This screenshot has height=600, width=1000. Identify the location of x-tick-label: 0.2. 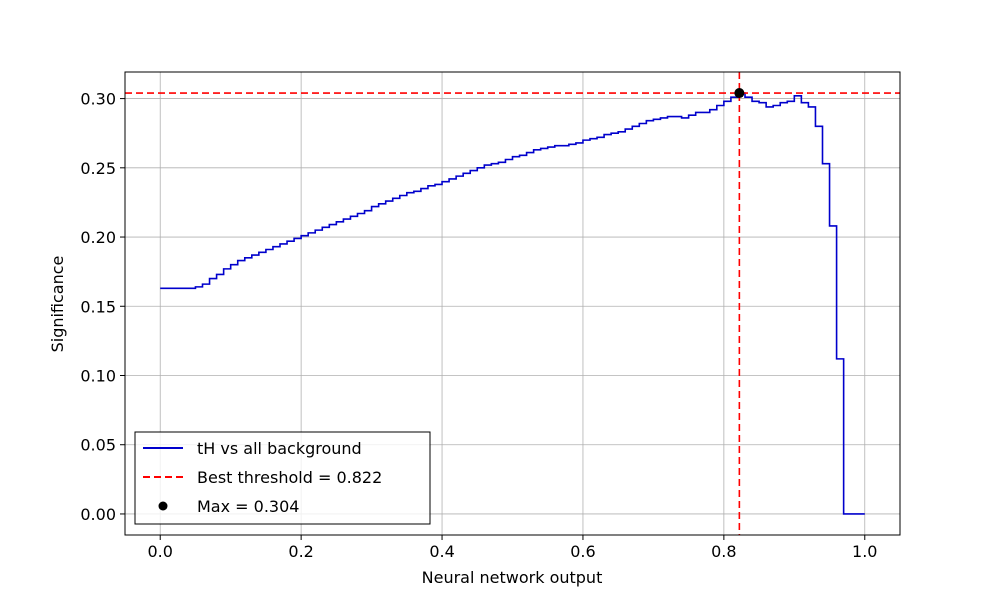
(300, 551).